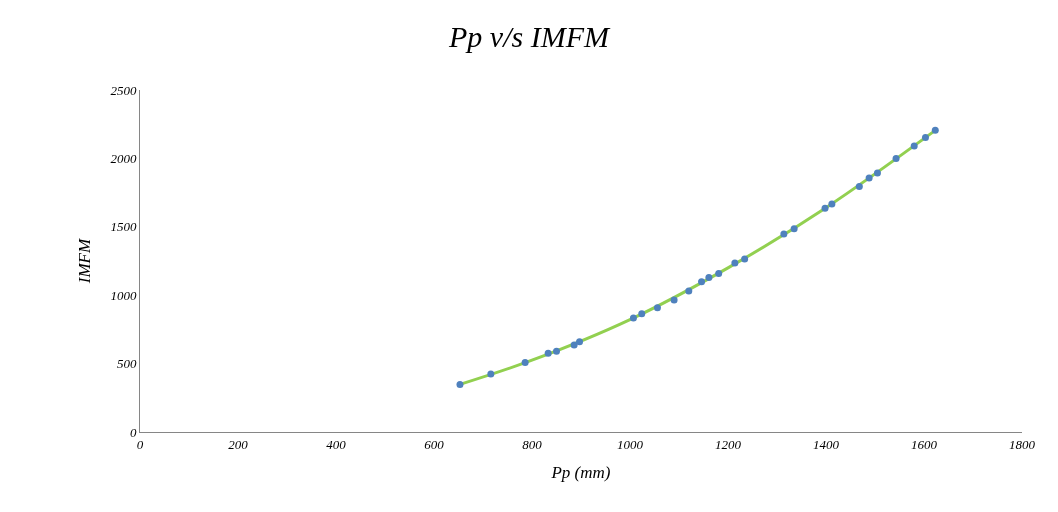 This screenshot has height=512, width=1058. Describe the element at coordinates (434, 444) in the screenshot. I see `x-tick-label: 600` at that location.